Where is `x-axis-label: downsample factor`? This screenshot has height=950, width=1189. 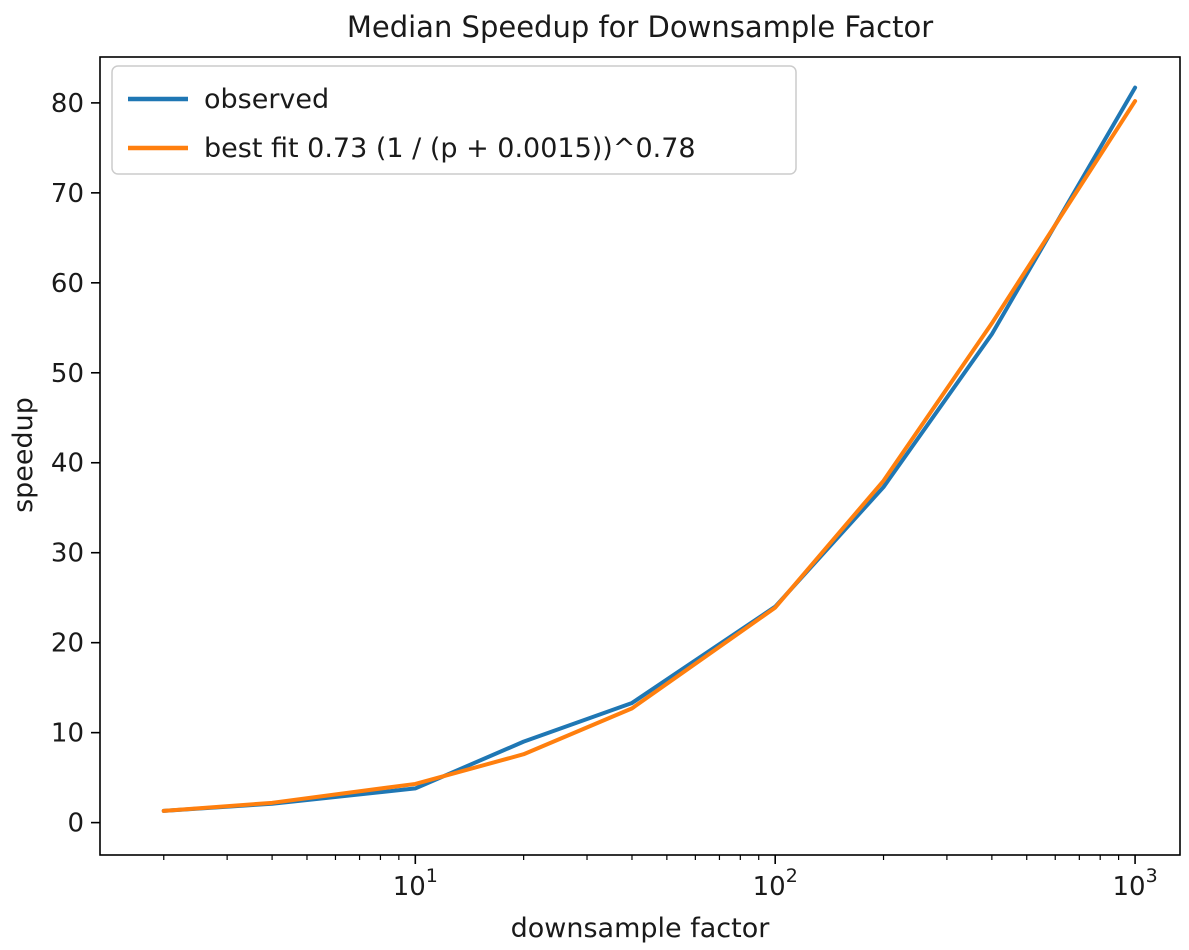 x-axis-label: downsample factor is located at coordinates (641, 928).